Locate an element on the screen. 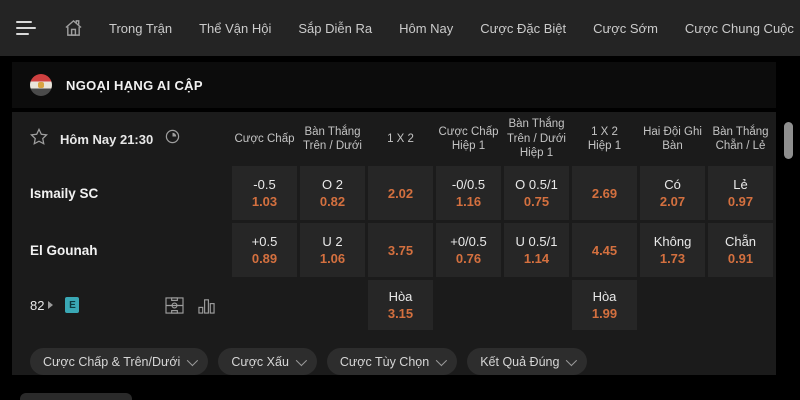 Image resolution: width=800 pixels, height=400 pixels. filter-ket-qua-dung: Kết Quả Đúng is located at coordinates (527, 361).